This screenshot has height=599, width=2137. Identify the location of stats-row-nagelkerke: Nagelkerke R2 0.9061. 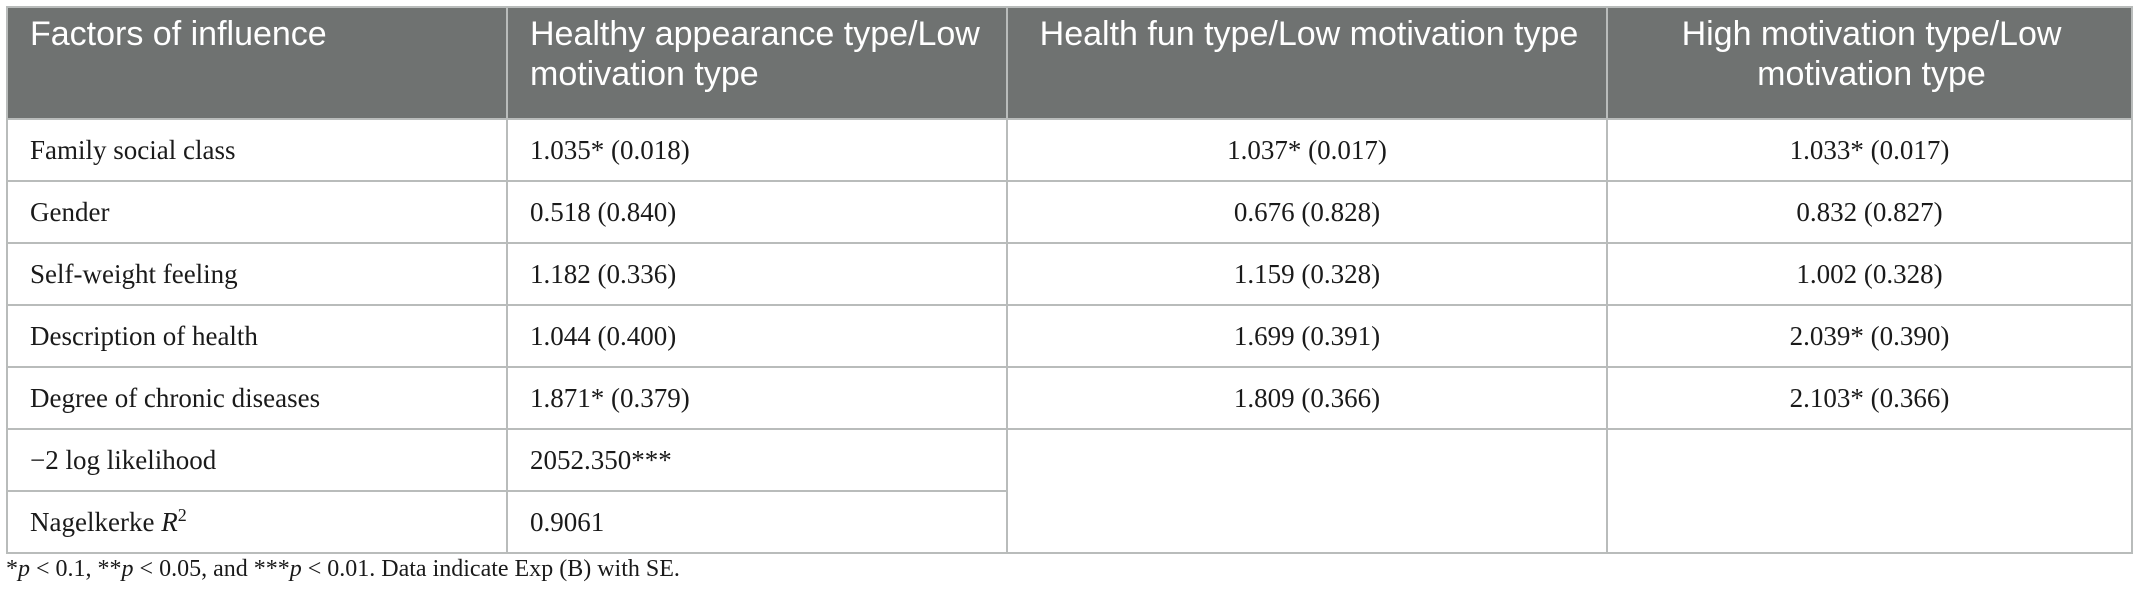
(1069, 522).